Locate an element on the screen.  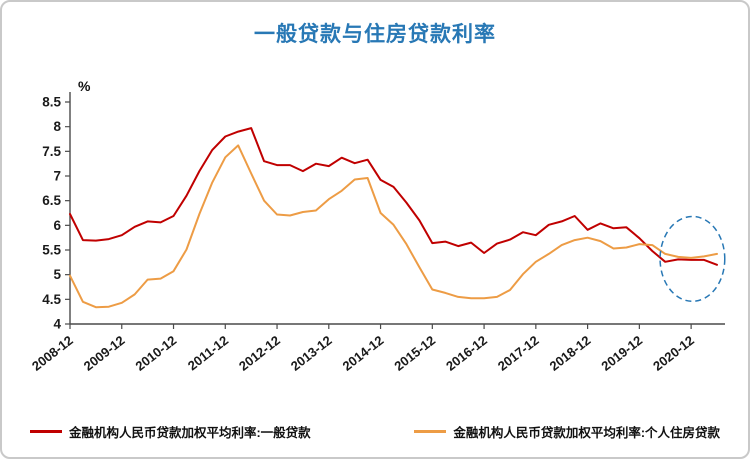
legend-label-housing-loan: 金融机构人民币贷款加权平均利率:个人住房贷款 is located at coordinates (586, 433).